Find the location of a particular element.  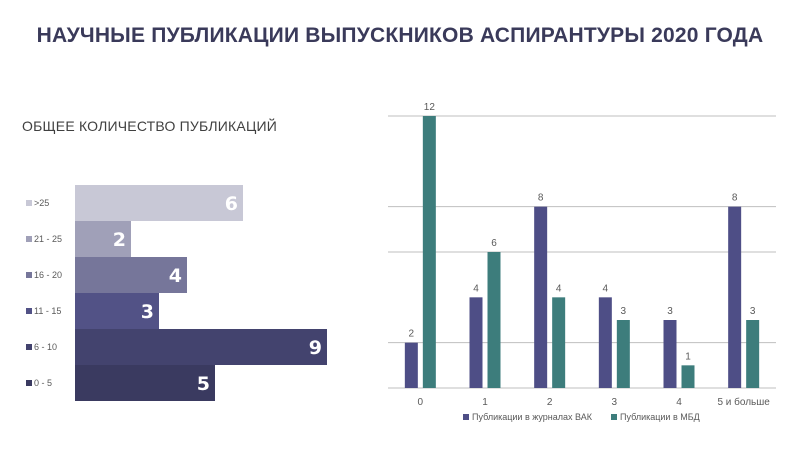

range-bar-label-0: 6 is located at coordinates (231, 204).